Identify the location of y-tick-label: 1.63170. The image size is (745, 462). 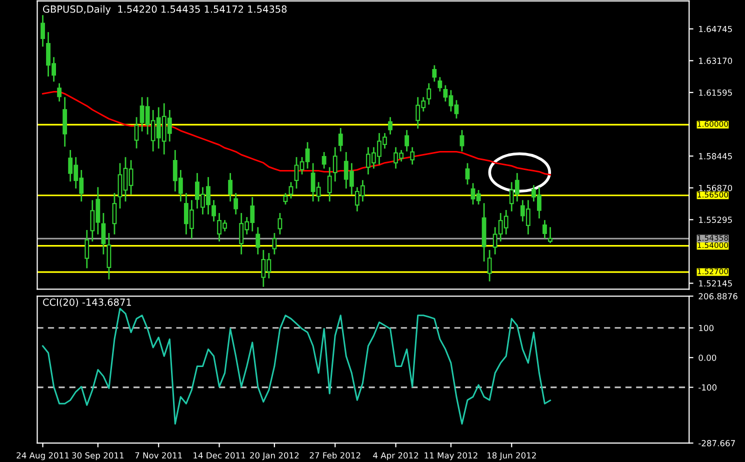
(715, 61).